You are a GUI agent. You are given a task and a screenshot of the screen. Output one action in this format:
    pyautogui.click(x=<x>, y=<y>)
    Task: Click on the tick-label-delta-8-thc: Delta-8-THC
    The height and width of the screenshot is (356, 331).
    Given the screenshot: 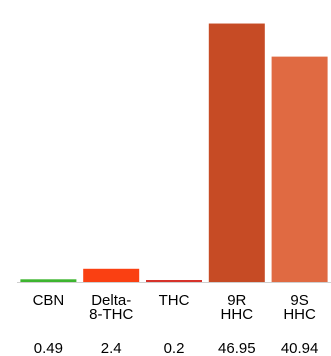 What is the action you would take?
    pyautogui.click(x=111, y=307)
    